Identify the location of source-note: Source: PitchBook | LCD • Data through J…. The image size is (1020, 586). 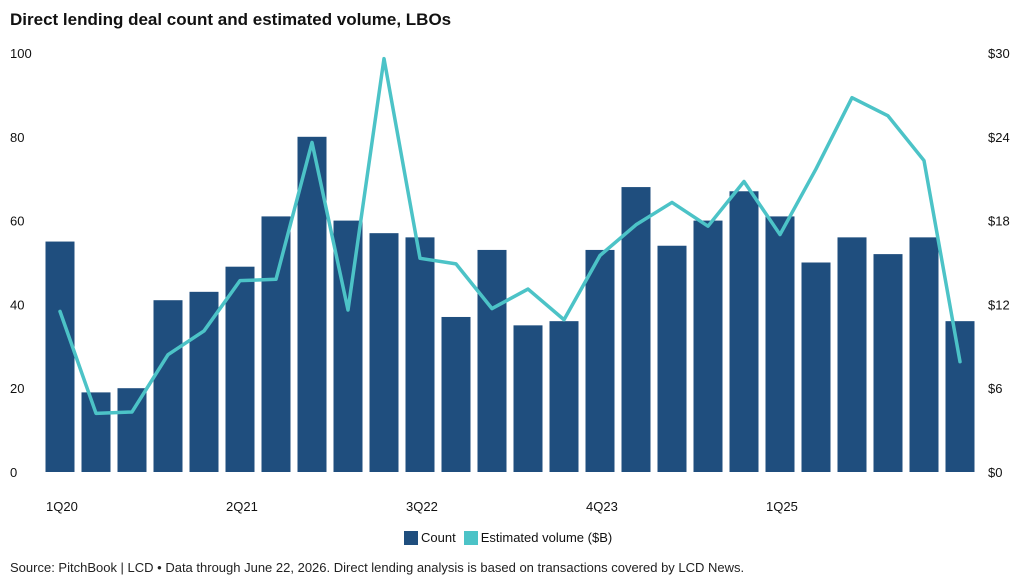
(377, 567).